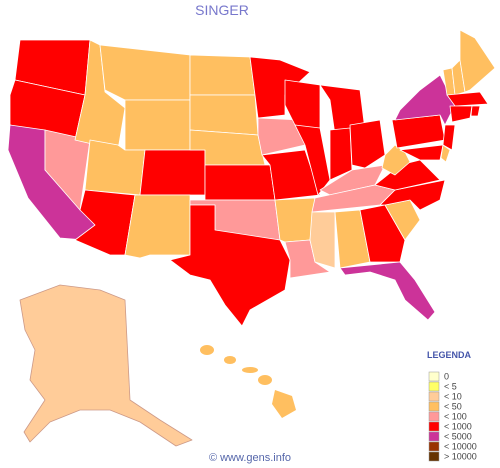  What do you see at coordinates (250, 458) in the screenshot?
I see `footer: © www.gens.info` at bounding box center [250, 458].